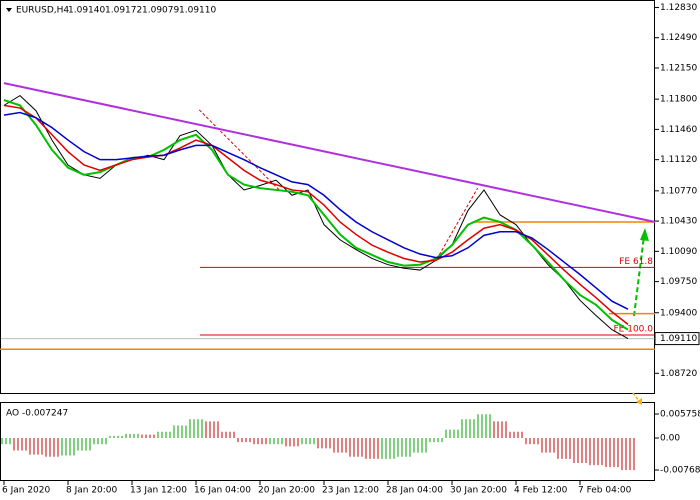 This screenshot has width=700, height=500. Describe the element at coordinates (327, 441) in the screenshot. I see `ao-panel` at that location.